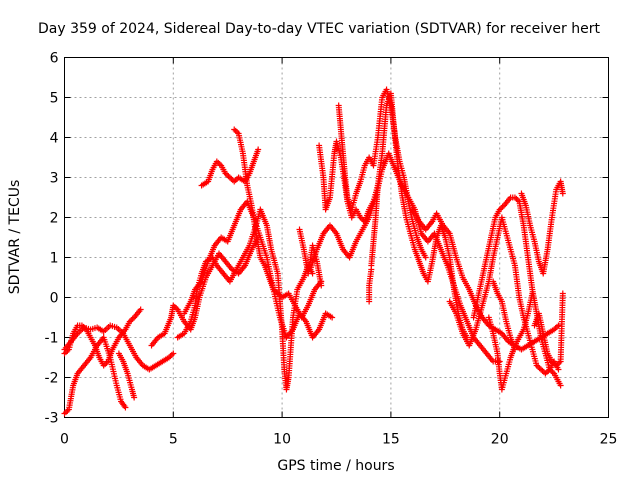 Image resolution: width=640 pixels, height=480 pixels. What do you see at coordinates (54, 259) in the screenshot?
I see `y-tick-label: 1` at bounding box center [54, 259].